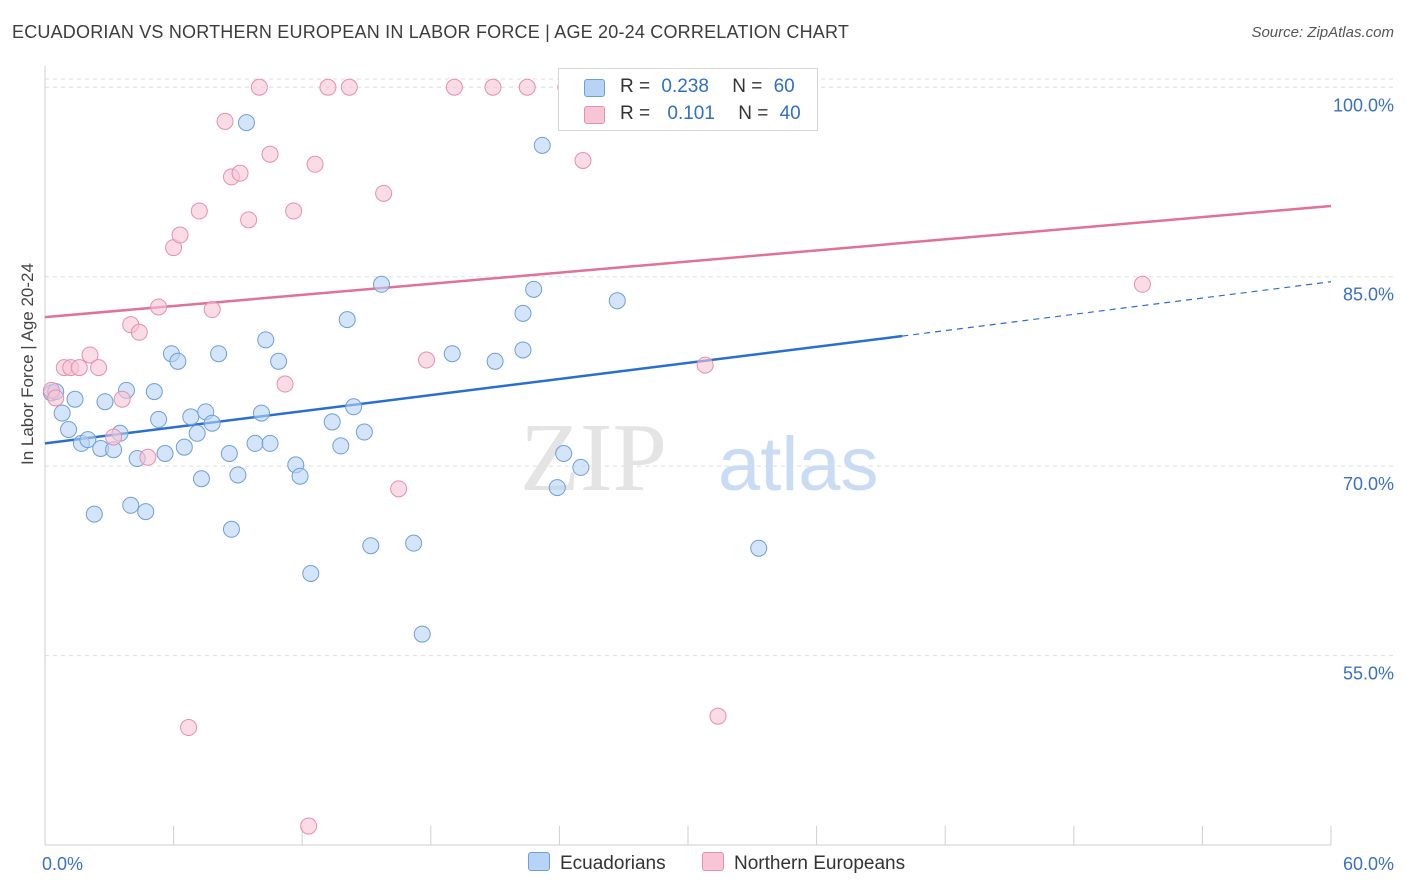  I want to click on r-value: 0.101, so click(691, 113).